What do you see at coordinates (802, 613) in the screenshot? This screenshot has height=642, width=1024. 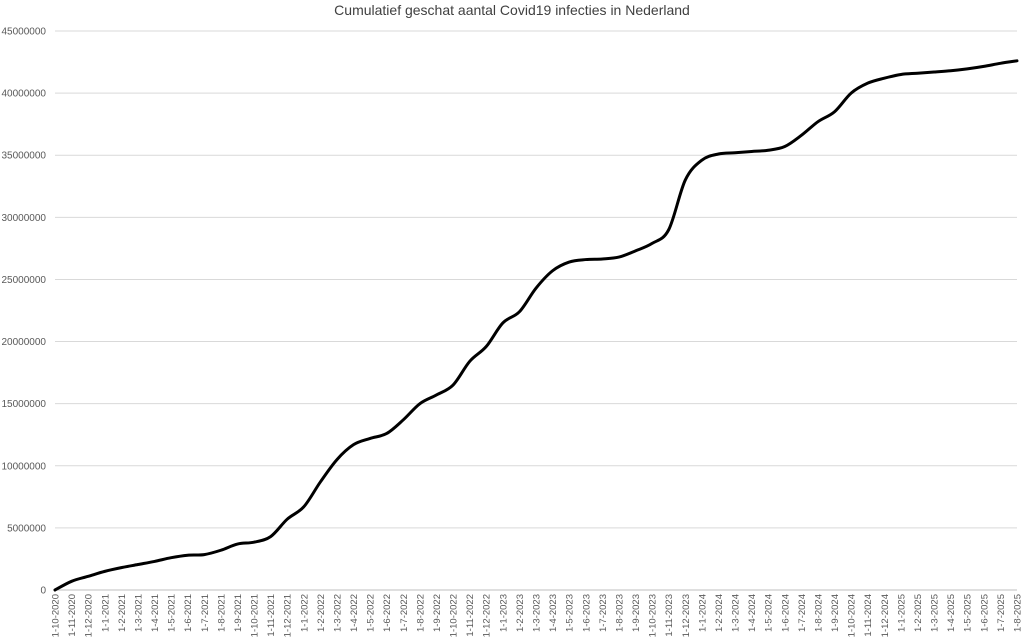 I see `x-tick-label: 1-7-2024` at bounding box center [802, 613].